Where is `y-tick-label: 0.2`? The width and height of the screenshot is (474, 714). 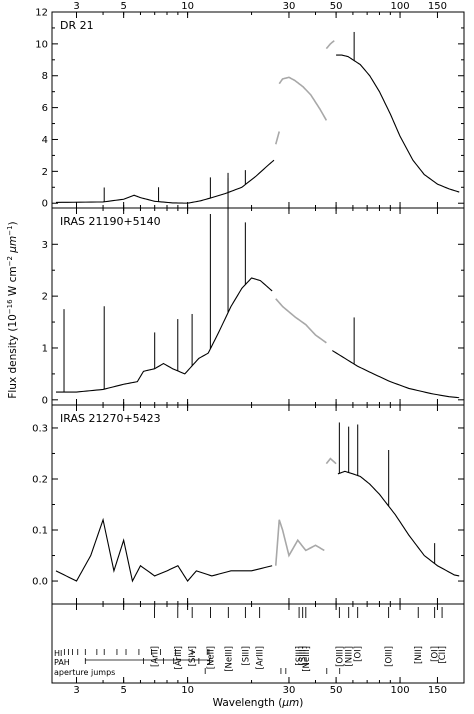
y-tick-label: 0.2 is located at coordinates (40, 479).